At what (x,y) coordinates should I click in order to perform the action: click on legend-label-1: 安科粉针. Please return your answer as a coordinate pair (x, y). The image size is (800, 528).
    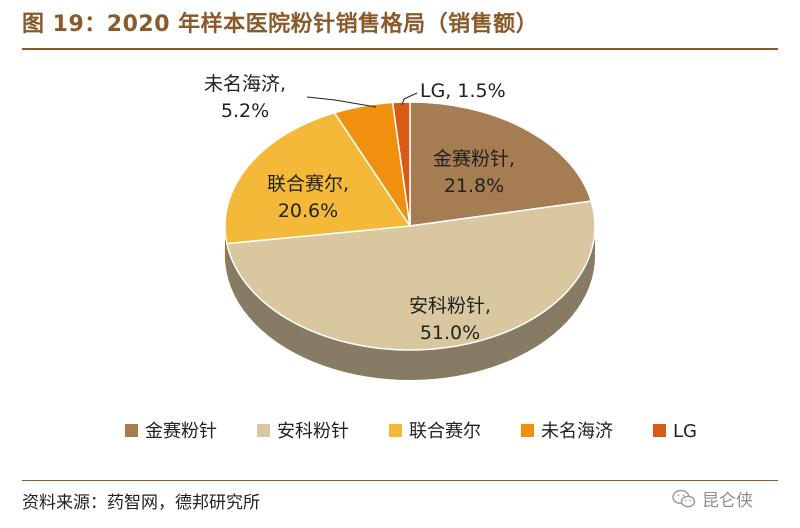
    Looking at the image, I should click on (313, 431).